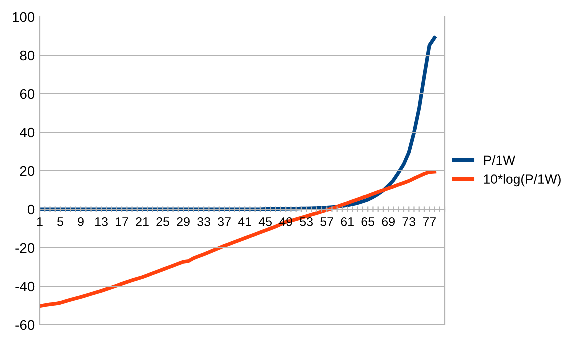  I want to click on x-tick-label: 9, so click(81, 221).